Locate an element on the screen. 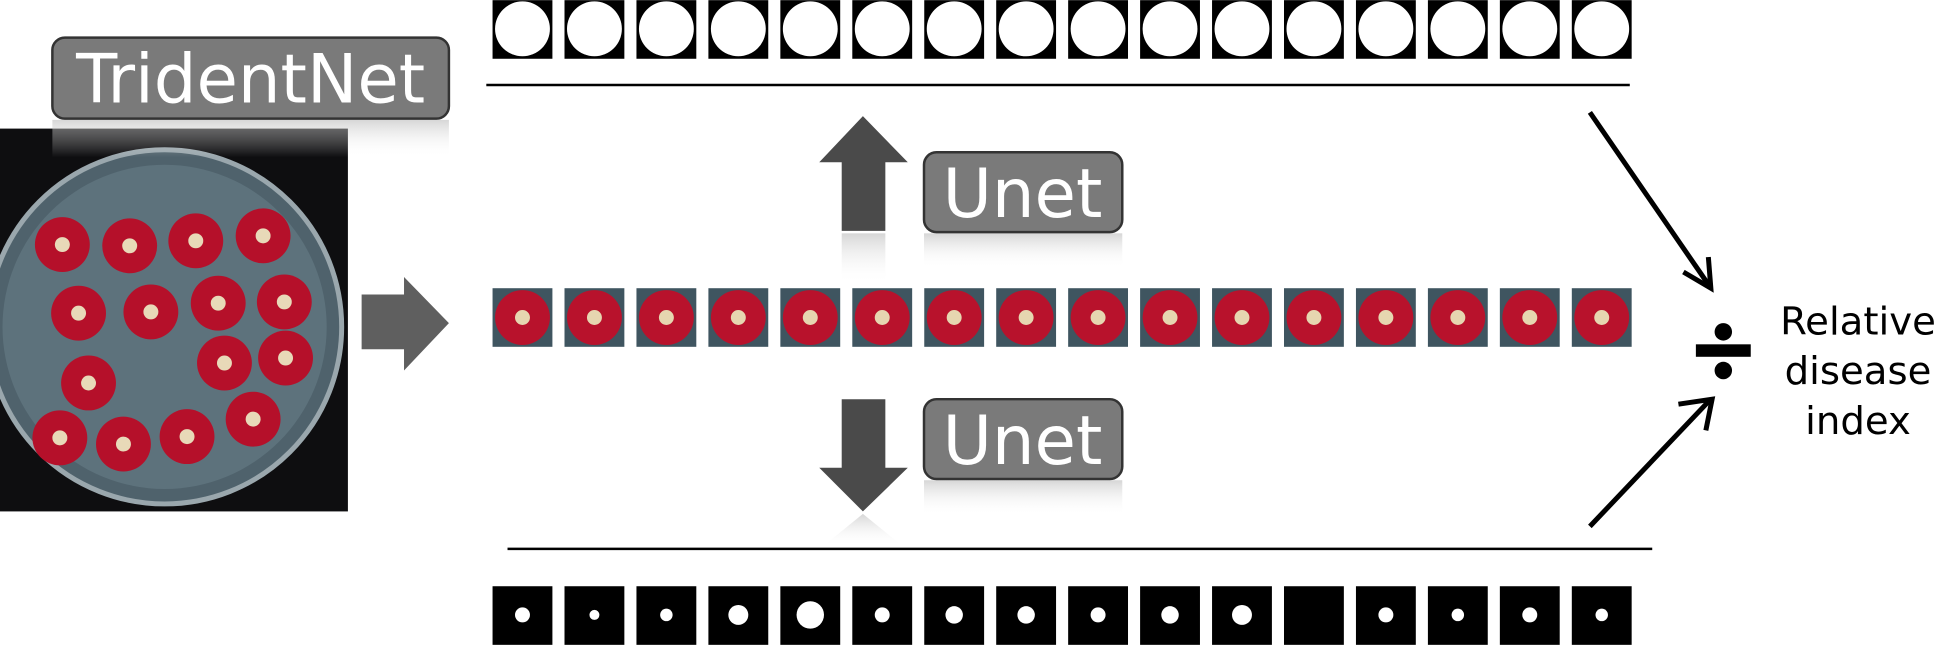  output-label: index is located at coordinates (1858, 421).